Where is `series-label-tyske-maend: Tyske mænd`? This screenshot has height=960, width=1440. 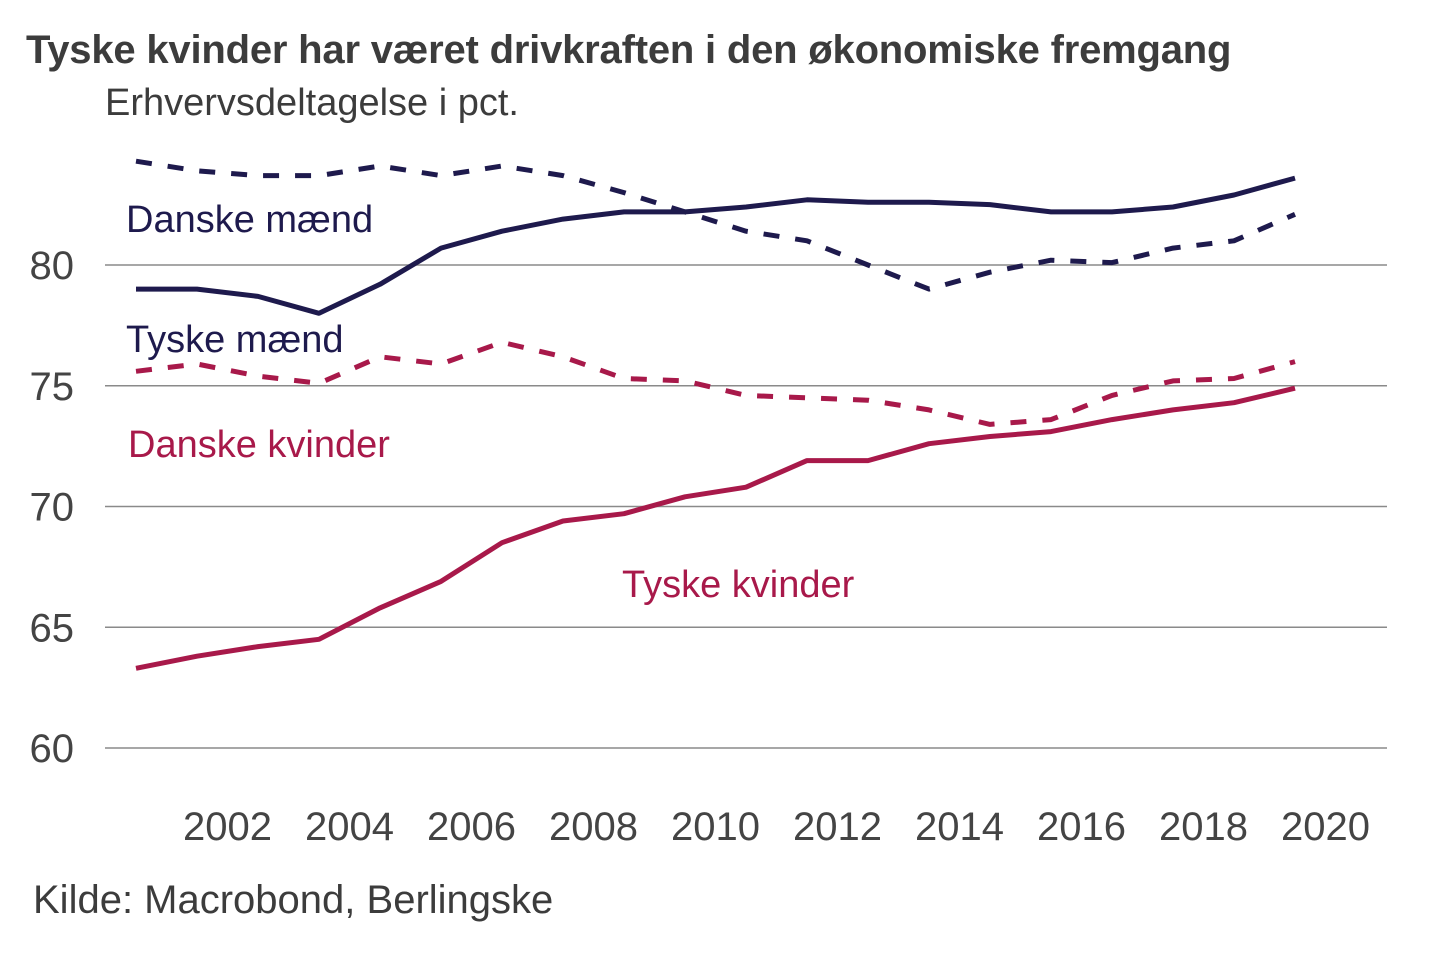 series-label-tyske-maend: Tyske mænd is located at coordinates (235, 340).